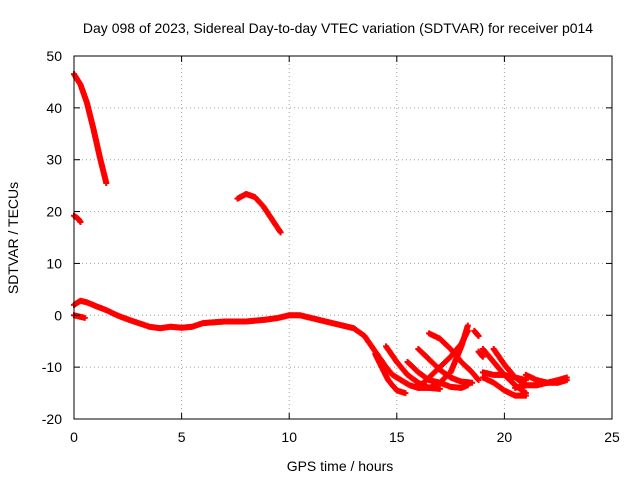 This screenshot has width=640, height=480. What do you see at coordinates (612, 437) in the screenshot?
I see `x-tick-label: 25` at bounding box center [612, 437].